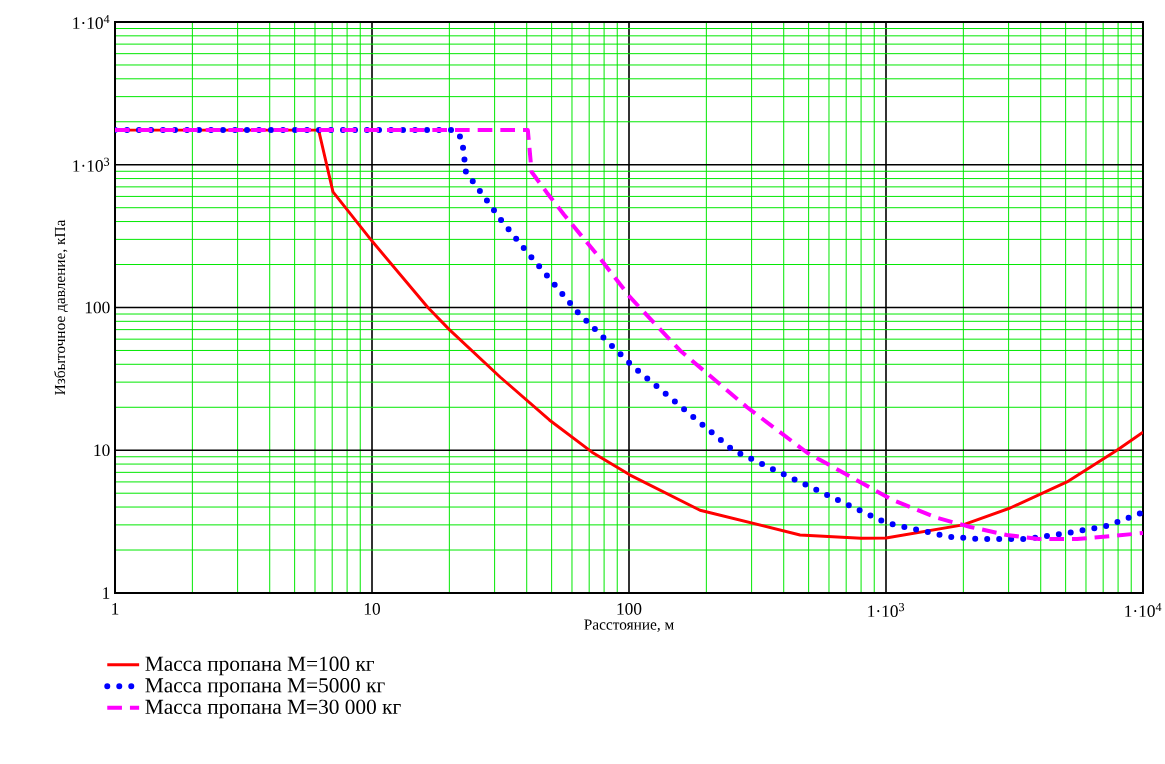 Image resolution: width=1165 pixels, height=764 pixels. Describe the element at coordinates (886, 610) in the screenshot. I see `x-tick-label: 1·10$^{3}$` at that location.